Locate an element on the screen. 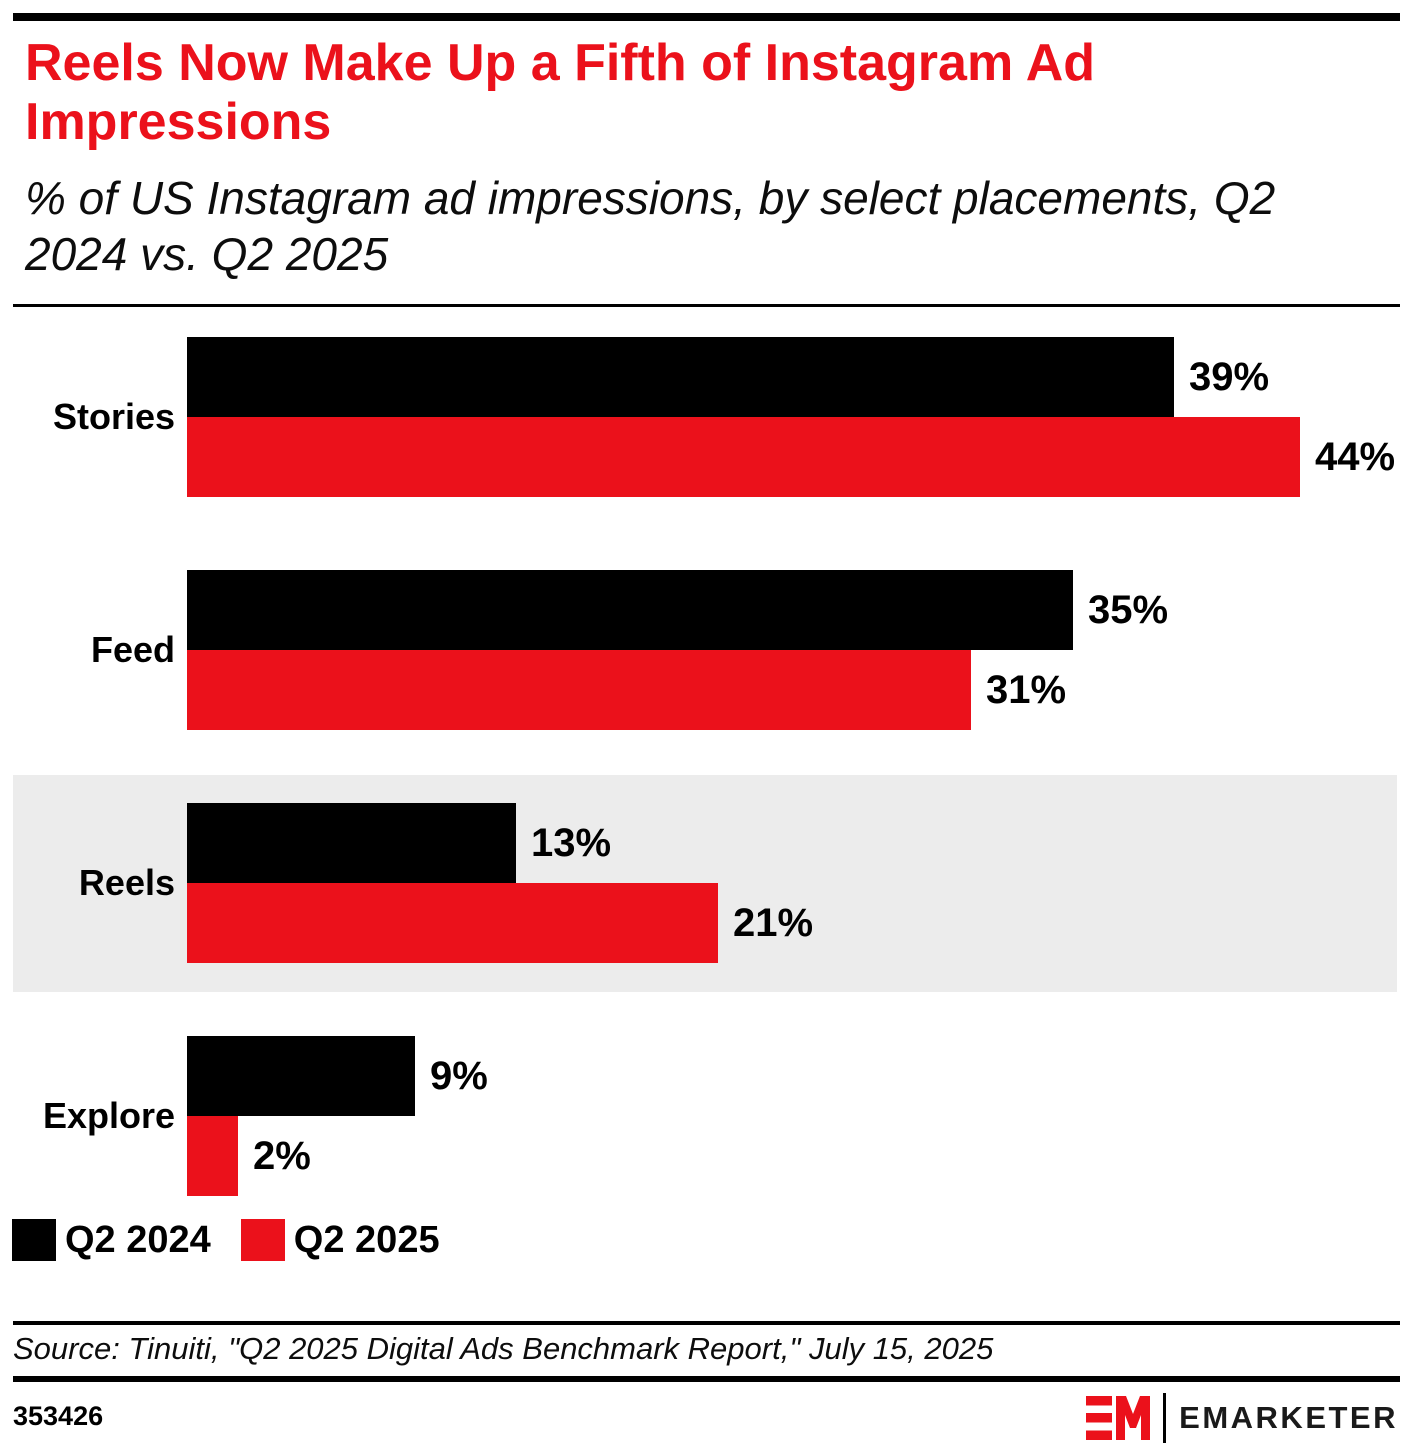 This screenshot has height=1452, width=1410. source-rule-bottom is located at coordinates (706, 1379).